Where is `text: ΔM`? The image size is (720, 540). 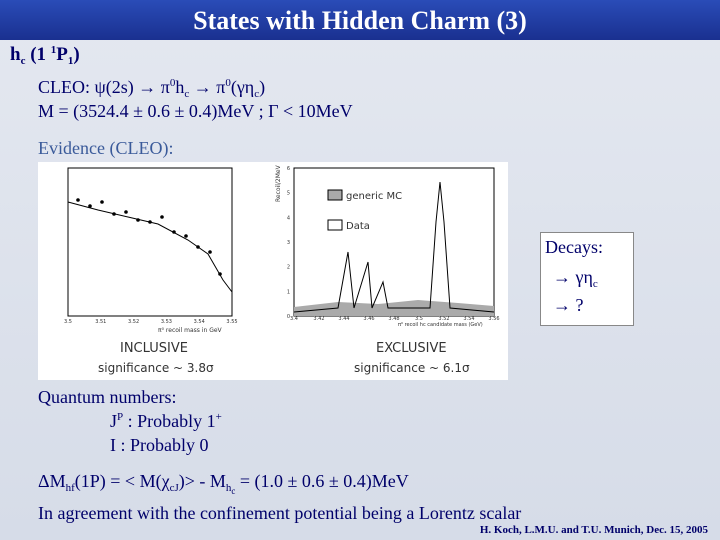
text: ΔM is located at coordinates (52, 481).